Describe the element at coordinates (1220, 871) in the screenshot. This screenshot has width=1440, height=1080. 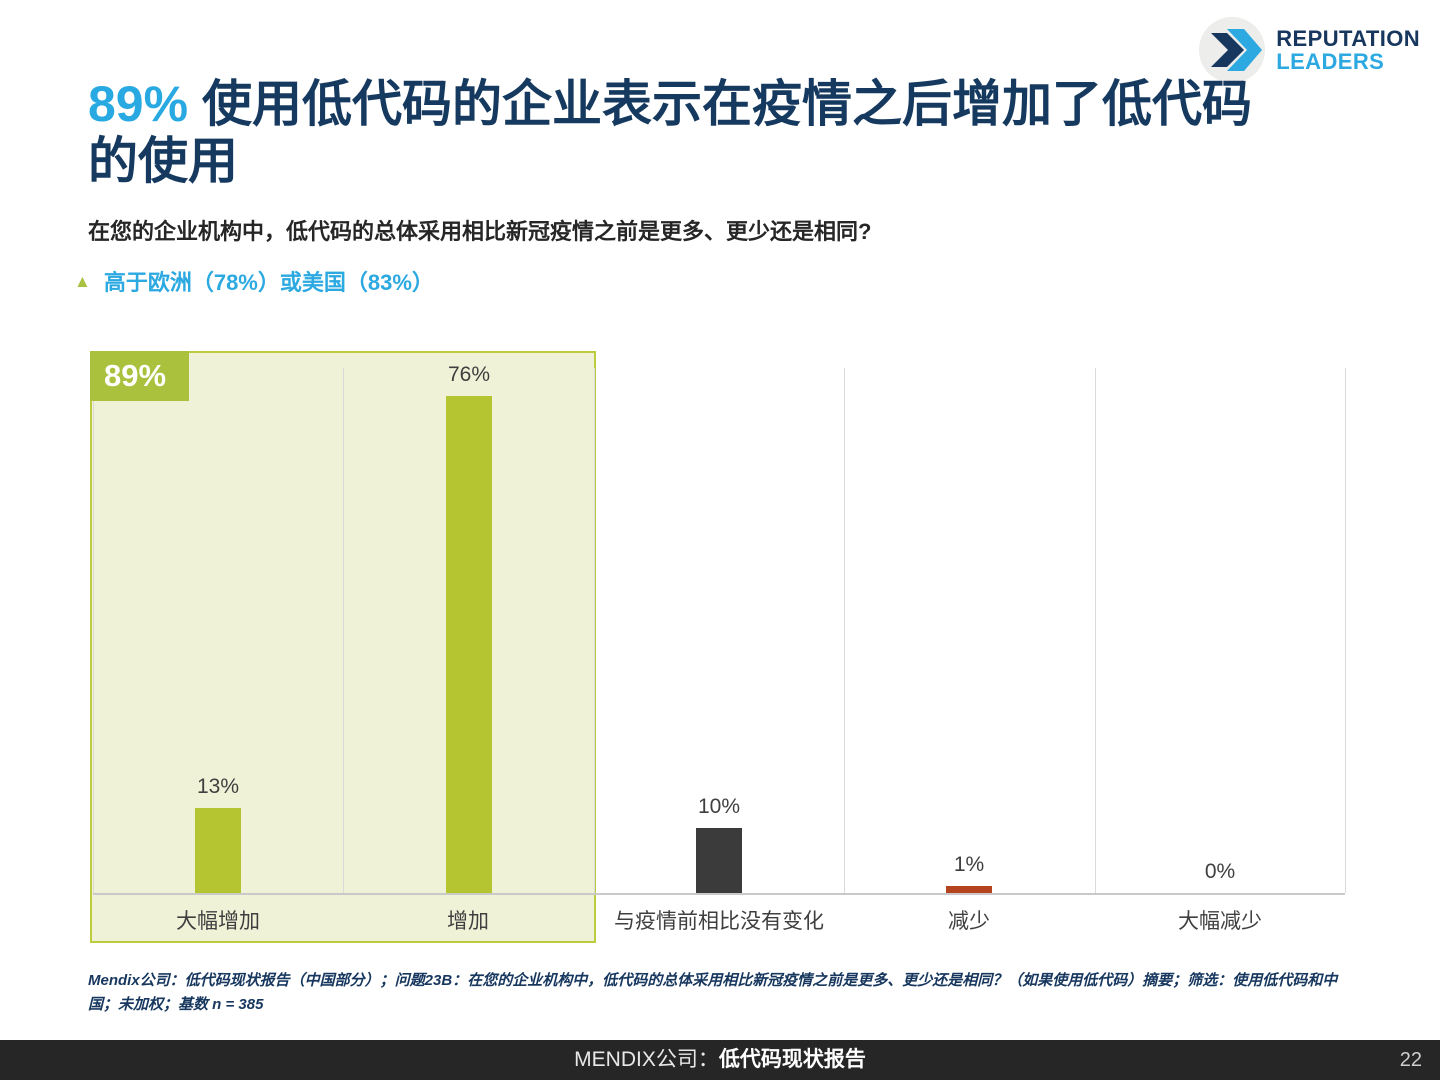
I see `bar-value-label: 0%` at that location.